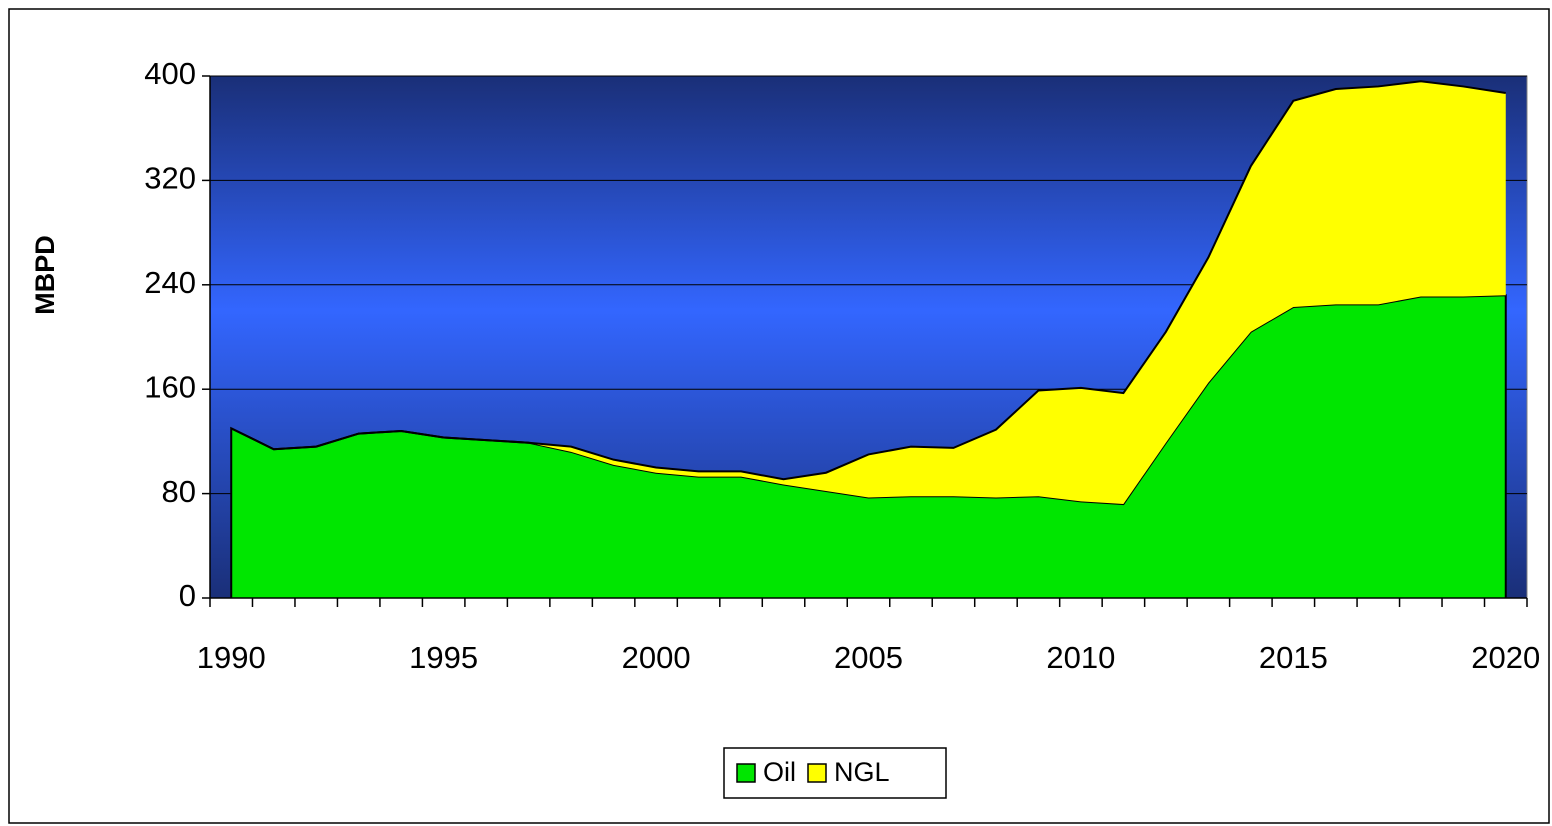  What do you see at coordinates (1080, 657) in the screenshot?
I see `x-tick-label: 2010` at bounding box center [1080, 657].